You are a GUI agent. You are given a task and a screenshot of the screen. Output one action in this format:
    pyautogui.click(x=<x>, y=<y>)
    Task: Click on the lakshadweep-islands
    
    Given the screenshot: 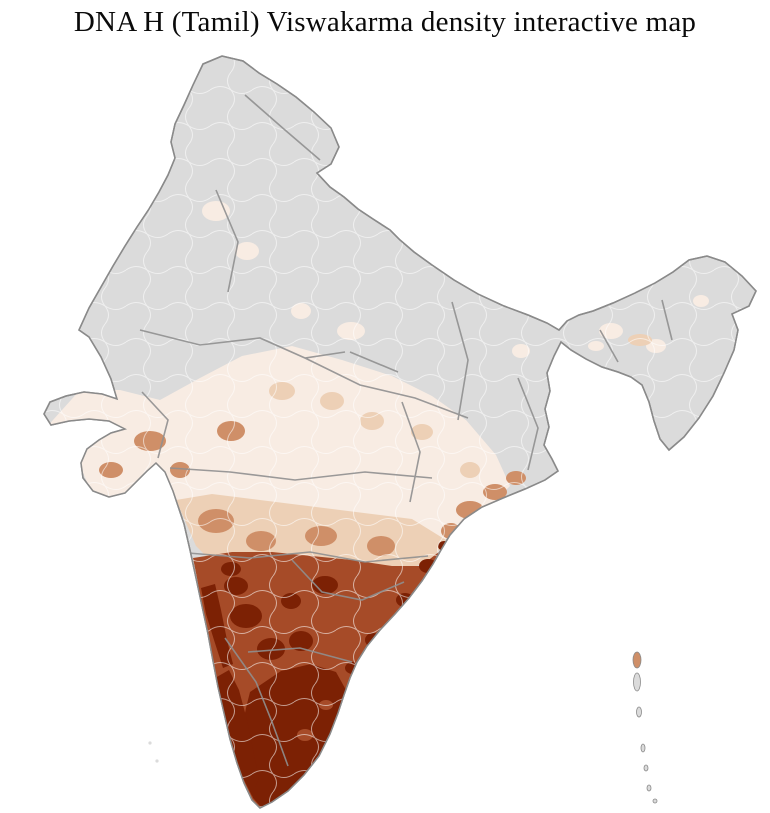 What is the action you would take?
    pyautogui.click(x=153, y=752)
    